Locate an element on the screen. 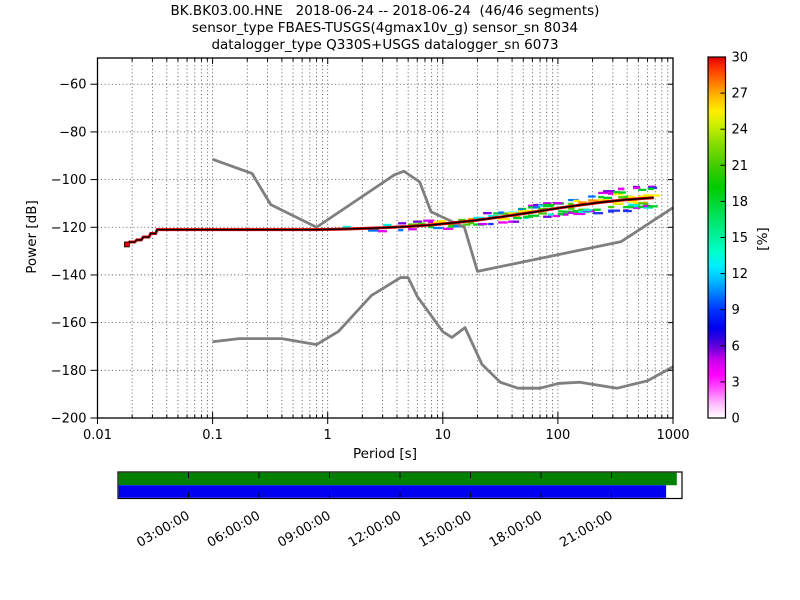 This screenshot has width=800, height=600. y-tick-label: −60 is located at coordinates (72, 85).